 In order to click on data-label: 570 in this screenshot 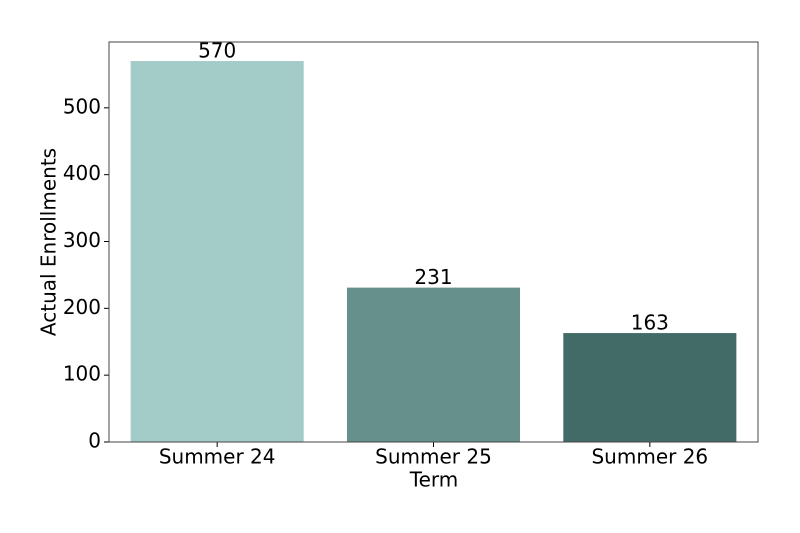, I will do `click(217, 51)`.